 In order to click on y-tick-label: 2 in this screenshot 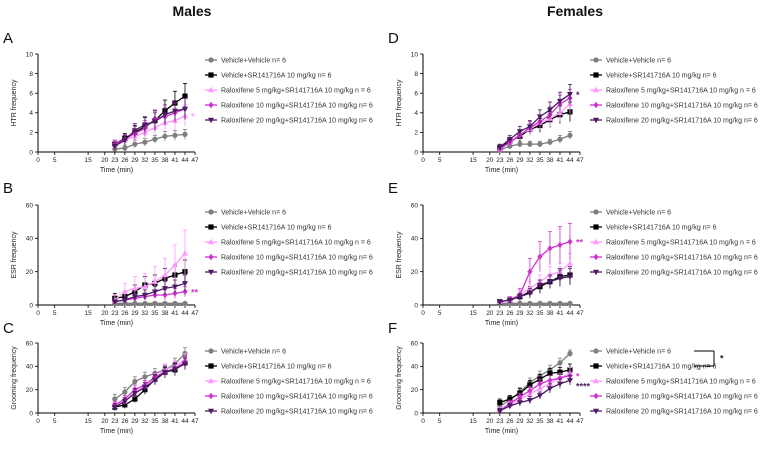, I will do `click(416, 133)`.